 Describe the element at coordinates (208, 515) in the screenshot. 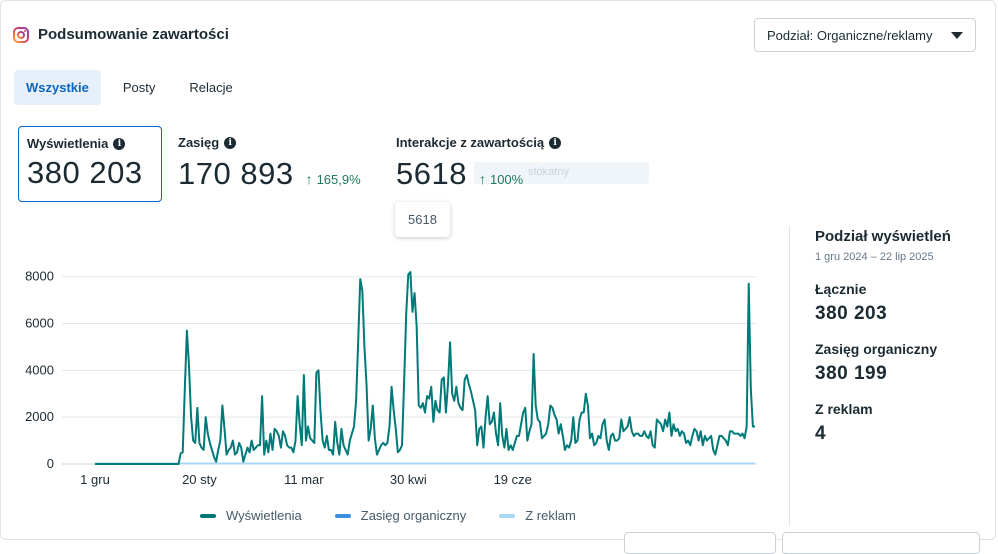

I see `legend-swatch-views` at that location.